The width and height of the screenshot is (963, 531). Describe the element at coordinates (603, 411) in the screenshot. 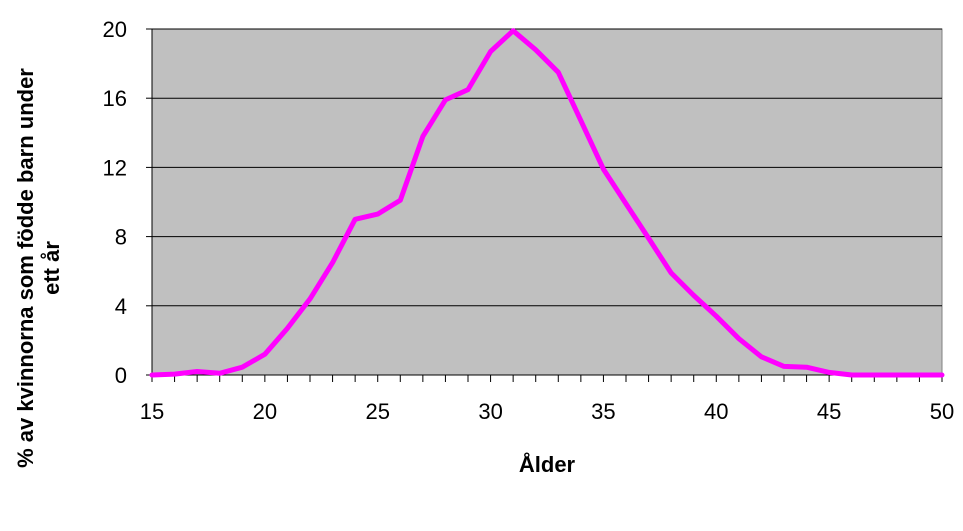

I see `x-tick-label: 35` at that location.